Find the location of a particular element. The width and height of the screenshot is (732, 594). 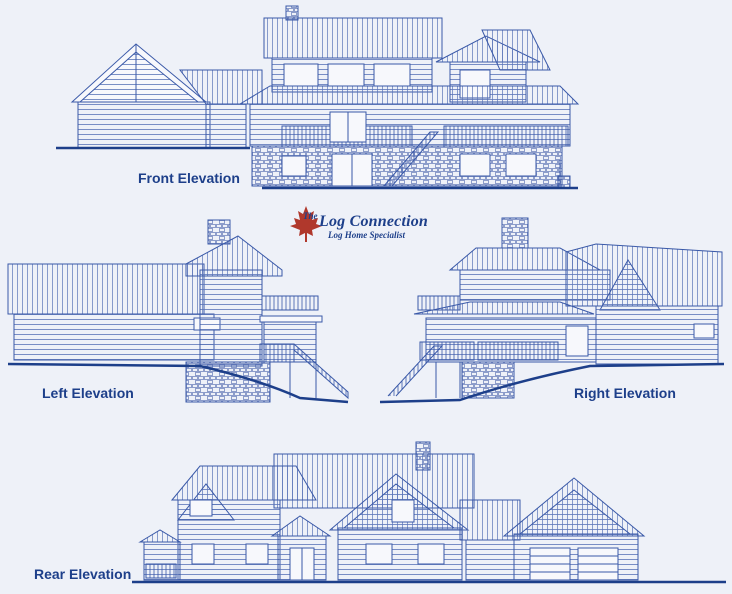

front-elevation-label: Front Elevation is located at coordinates (189, 178).